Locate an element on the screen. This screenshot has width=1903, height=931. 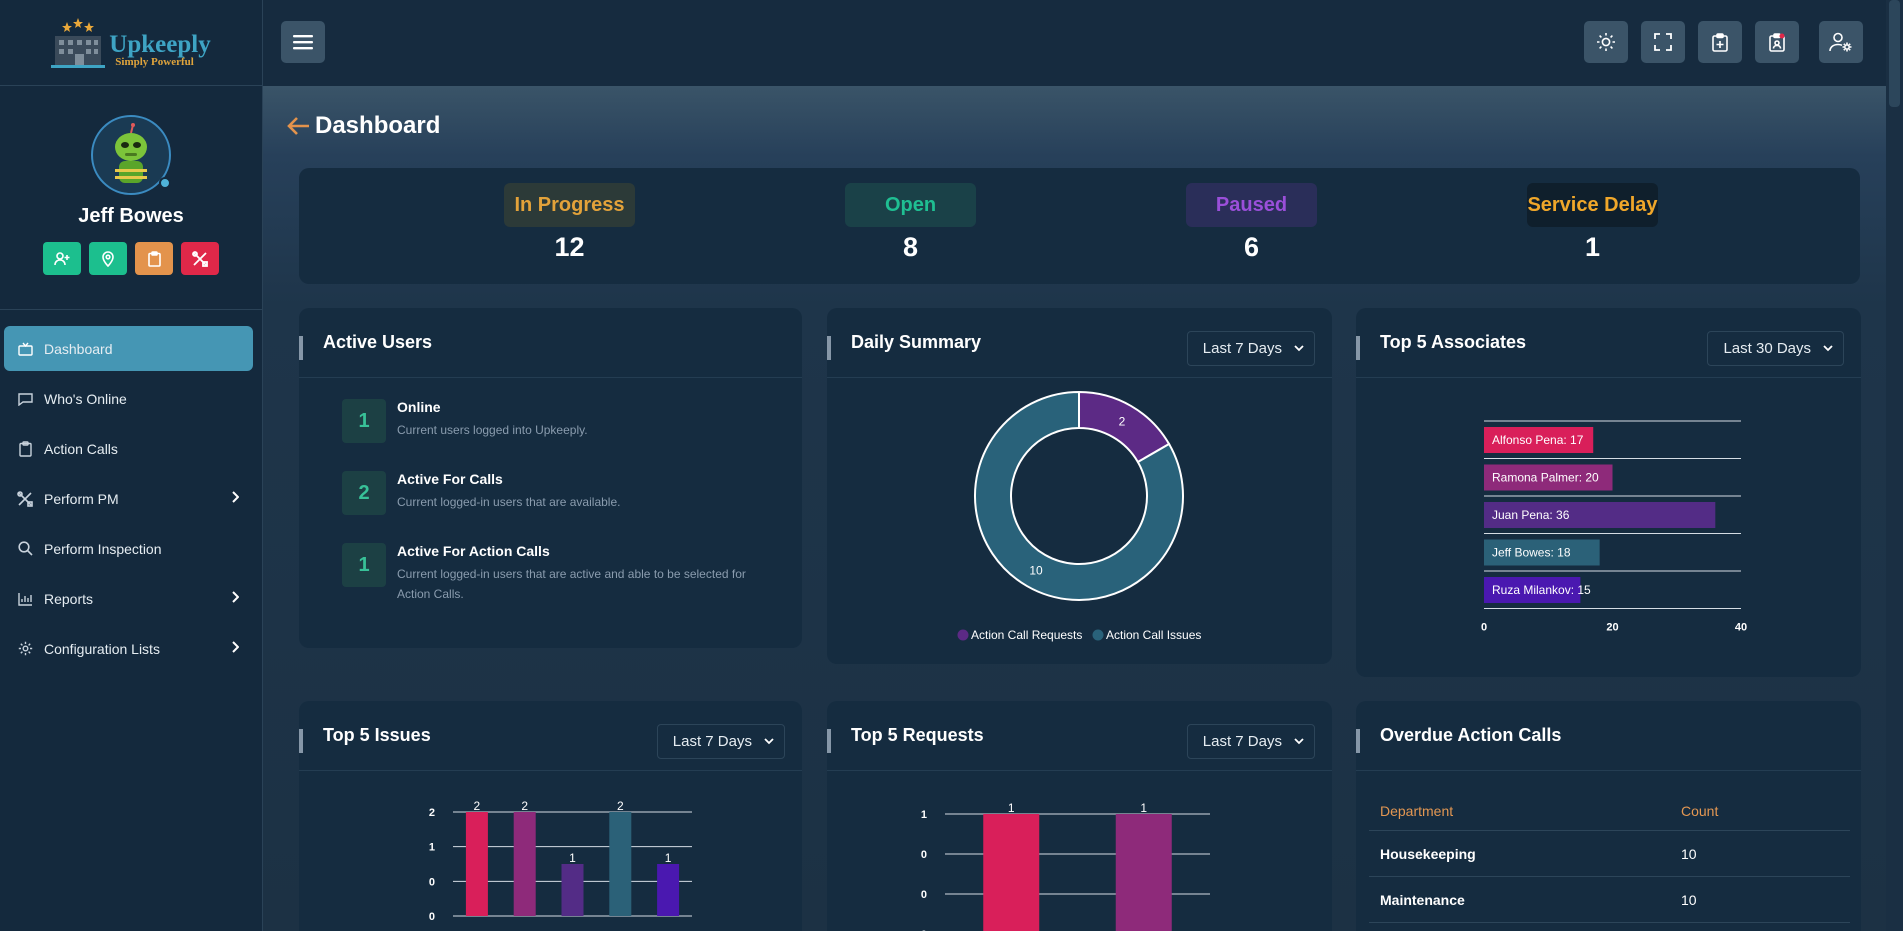
status-count: 1 is located at coordinates (1592, 247).